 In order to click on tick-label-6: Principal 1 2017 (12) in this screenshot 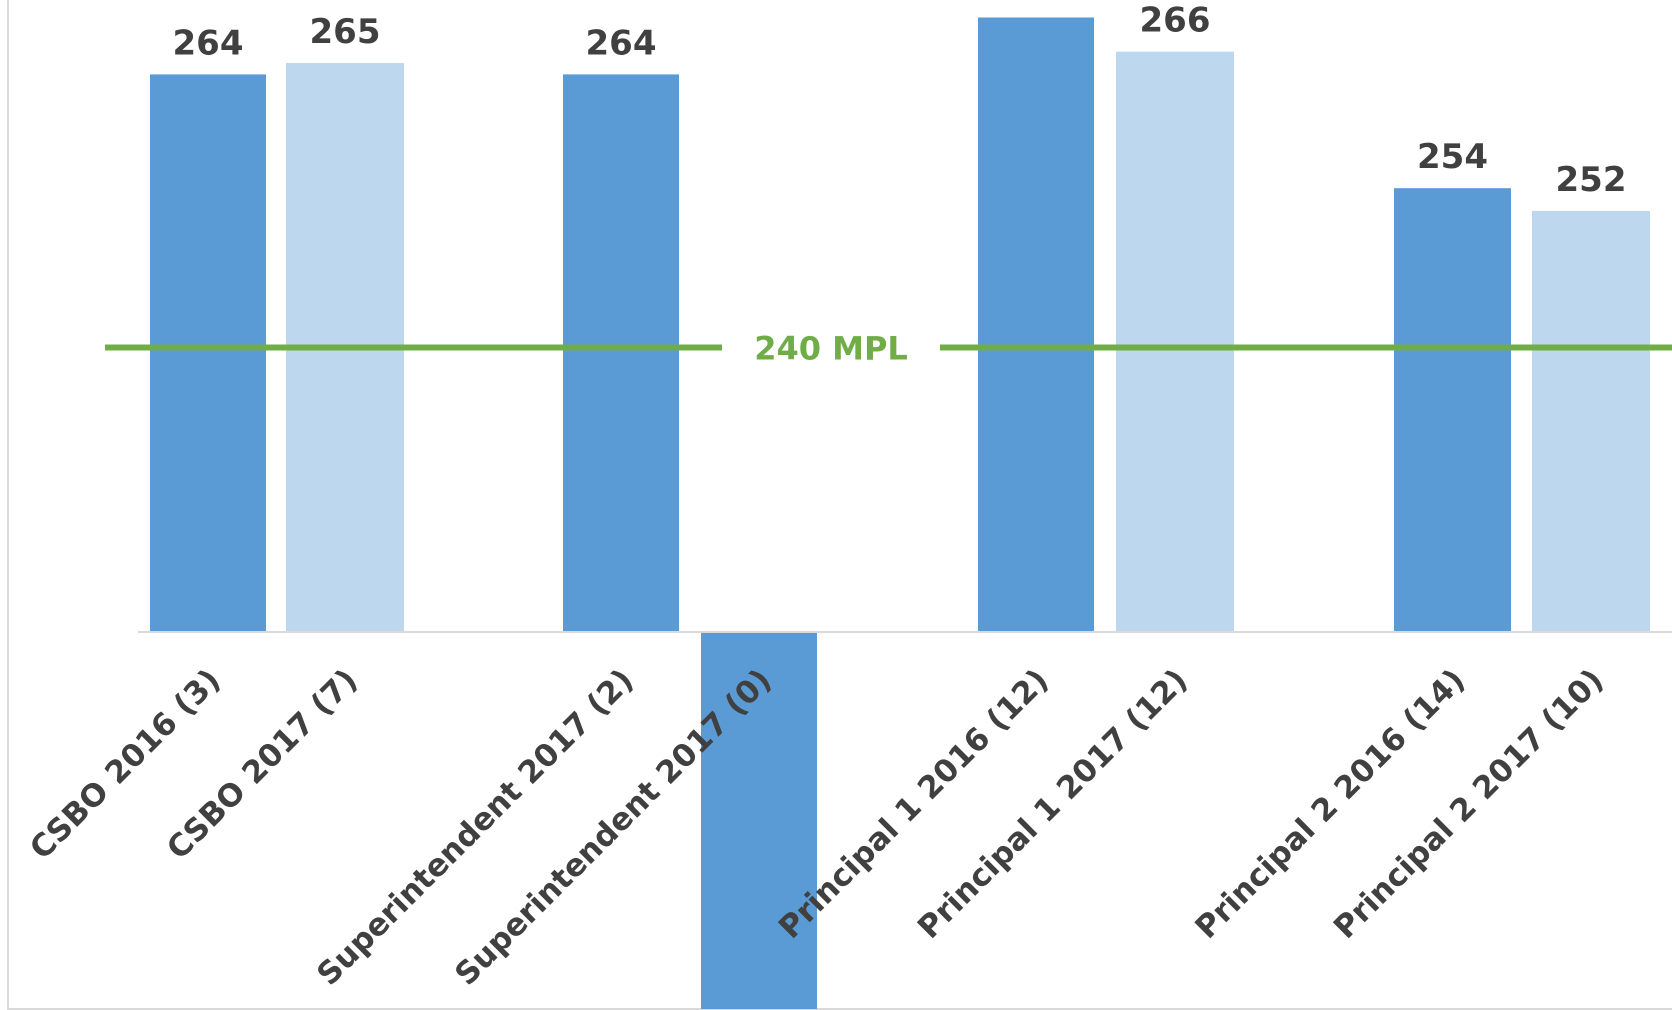, I will do `click(1053, 804)`.